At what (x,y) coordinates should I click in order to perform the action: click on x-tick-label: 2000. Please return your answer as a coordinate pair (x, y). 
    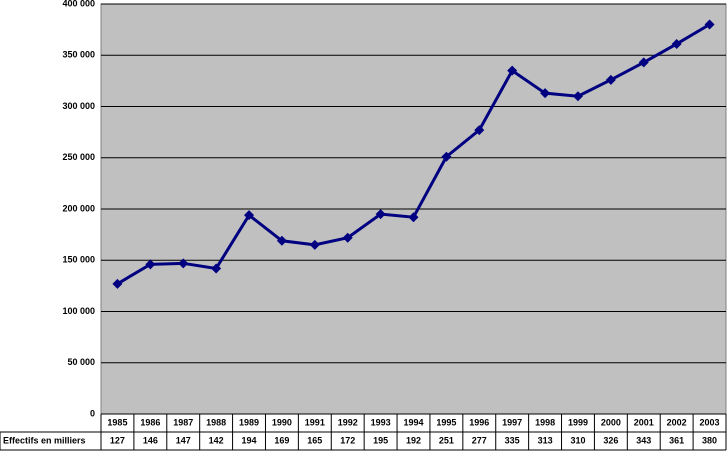
    Looking at the image, I should click on (611, 422).